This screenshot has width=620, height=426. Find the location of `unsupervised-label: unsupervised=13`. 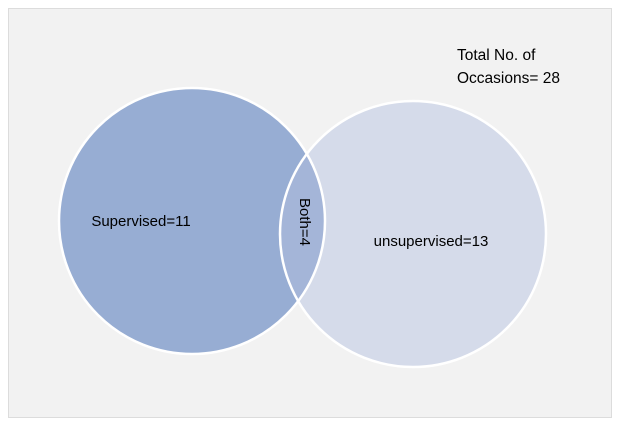

unsupervised-label: unsupervised=13 is located at coordinates (431, 241).